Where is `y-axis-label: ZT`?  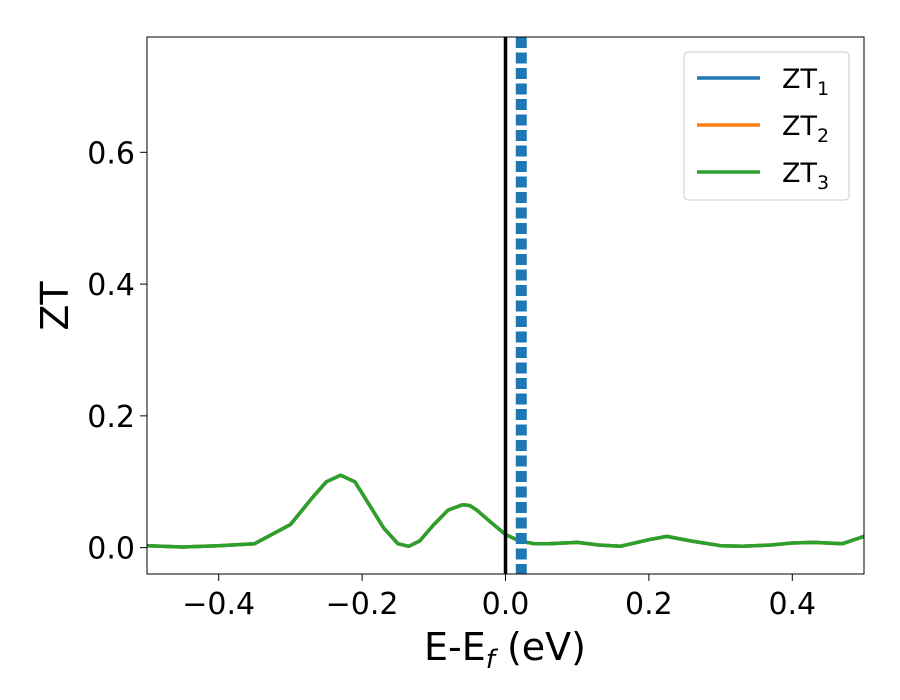
y-axis-label: ZT is located at coordinates (55, 306).